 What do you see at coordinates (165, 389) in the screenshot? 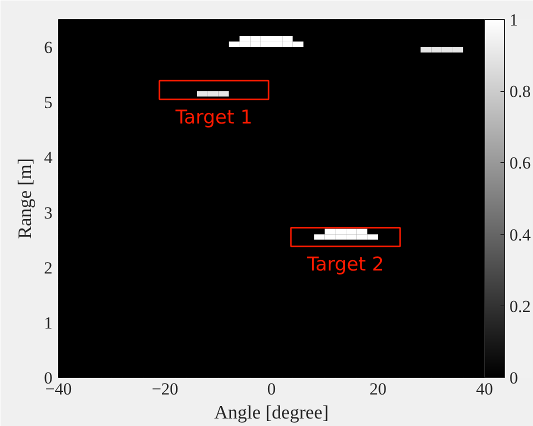
I see `x-tick-label: −20` at bounding box center [165, 389].